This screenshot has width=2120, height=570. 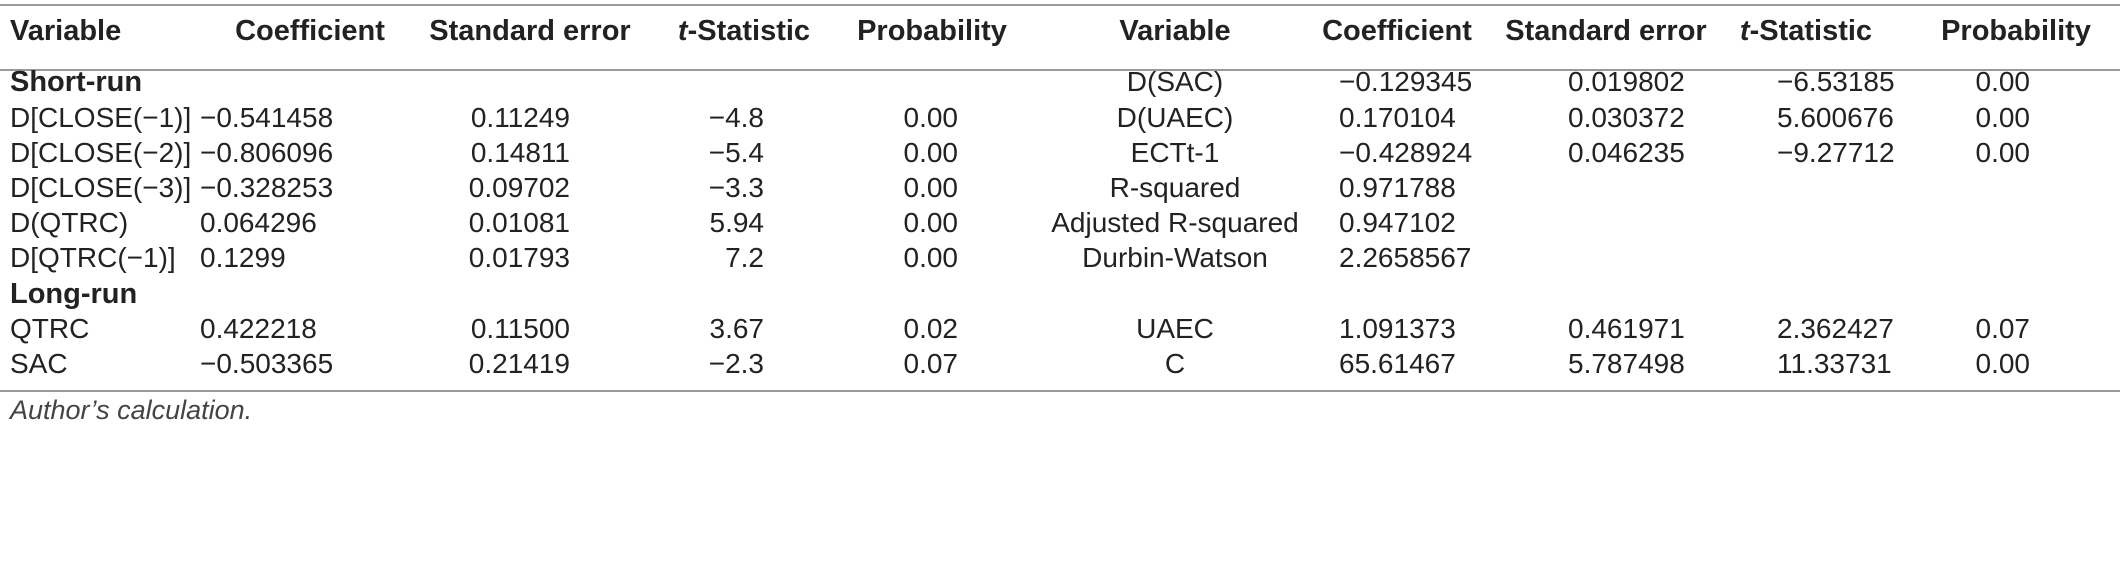 I want to click on table-cell: −0.806096, so click(x=267, y=152).